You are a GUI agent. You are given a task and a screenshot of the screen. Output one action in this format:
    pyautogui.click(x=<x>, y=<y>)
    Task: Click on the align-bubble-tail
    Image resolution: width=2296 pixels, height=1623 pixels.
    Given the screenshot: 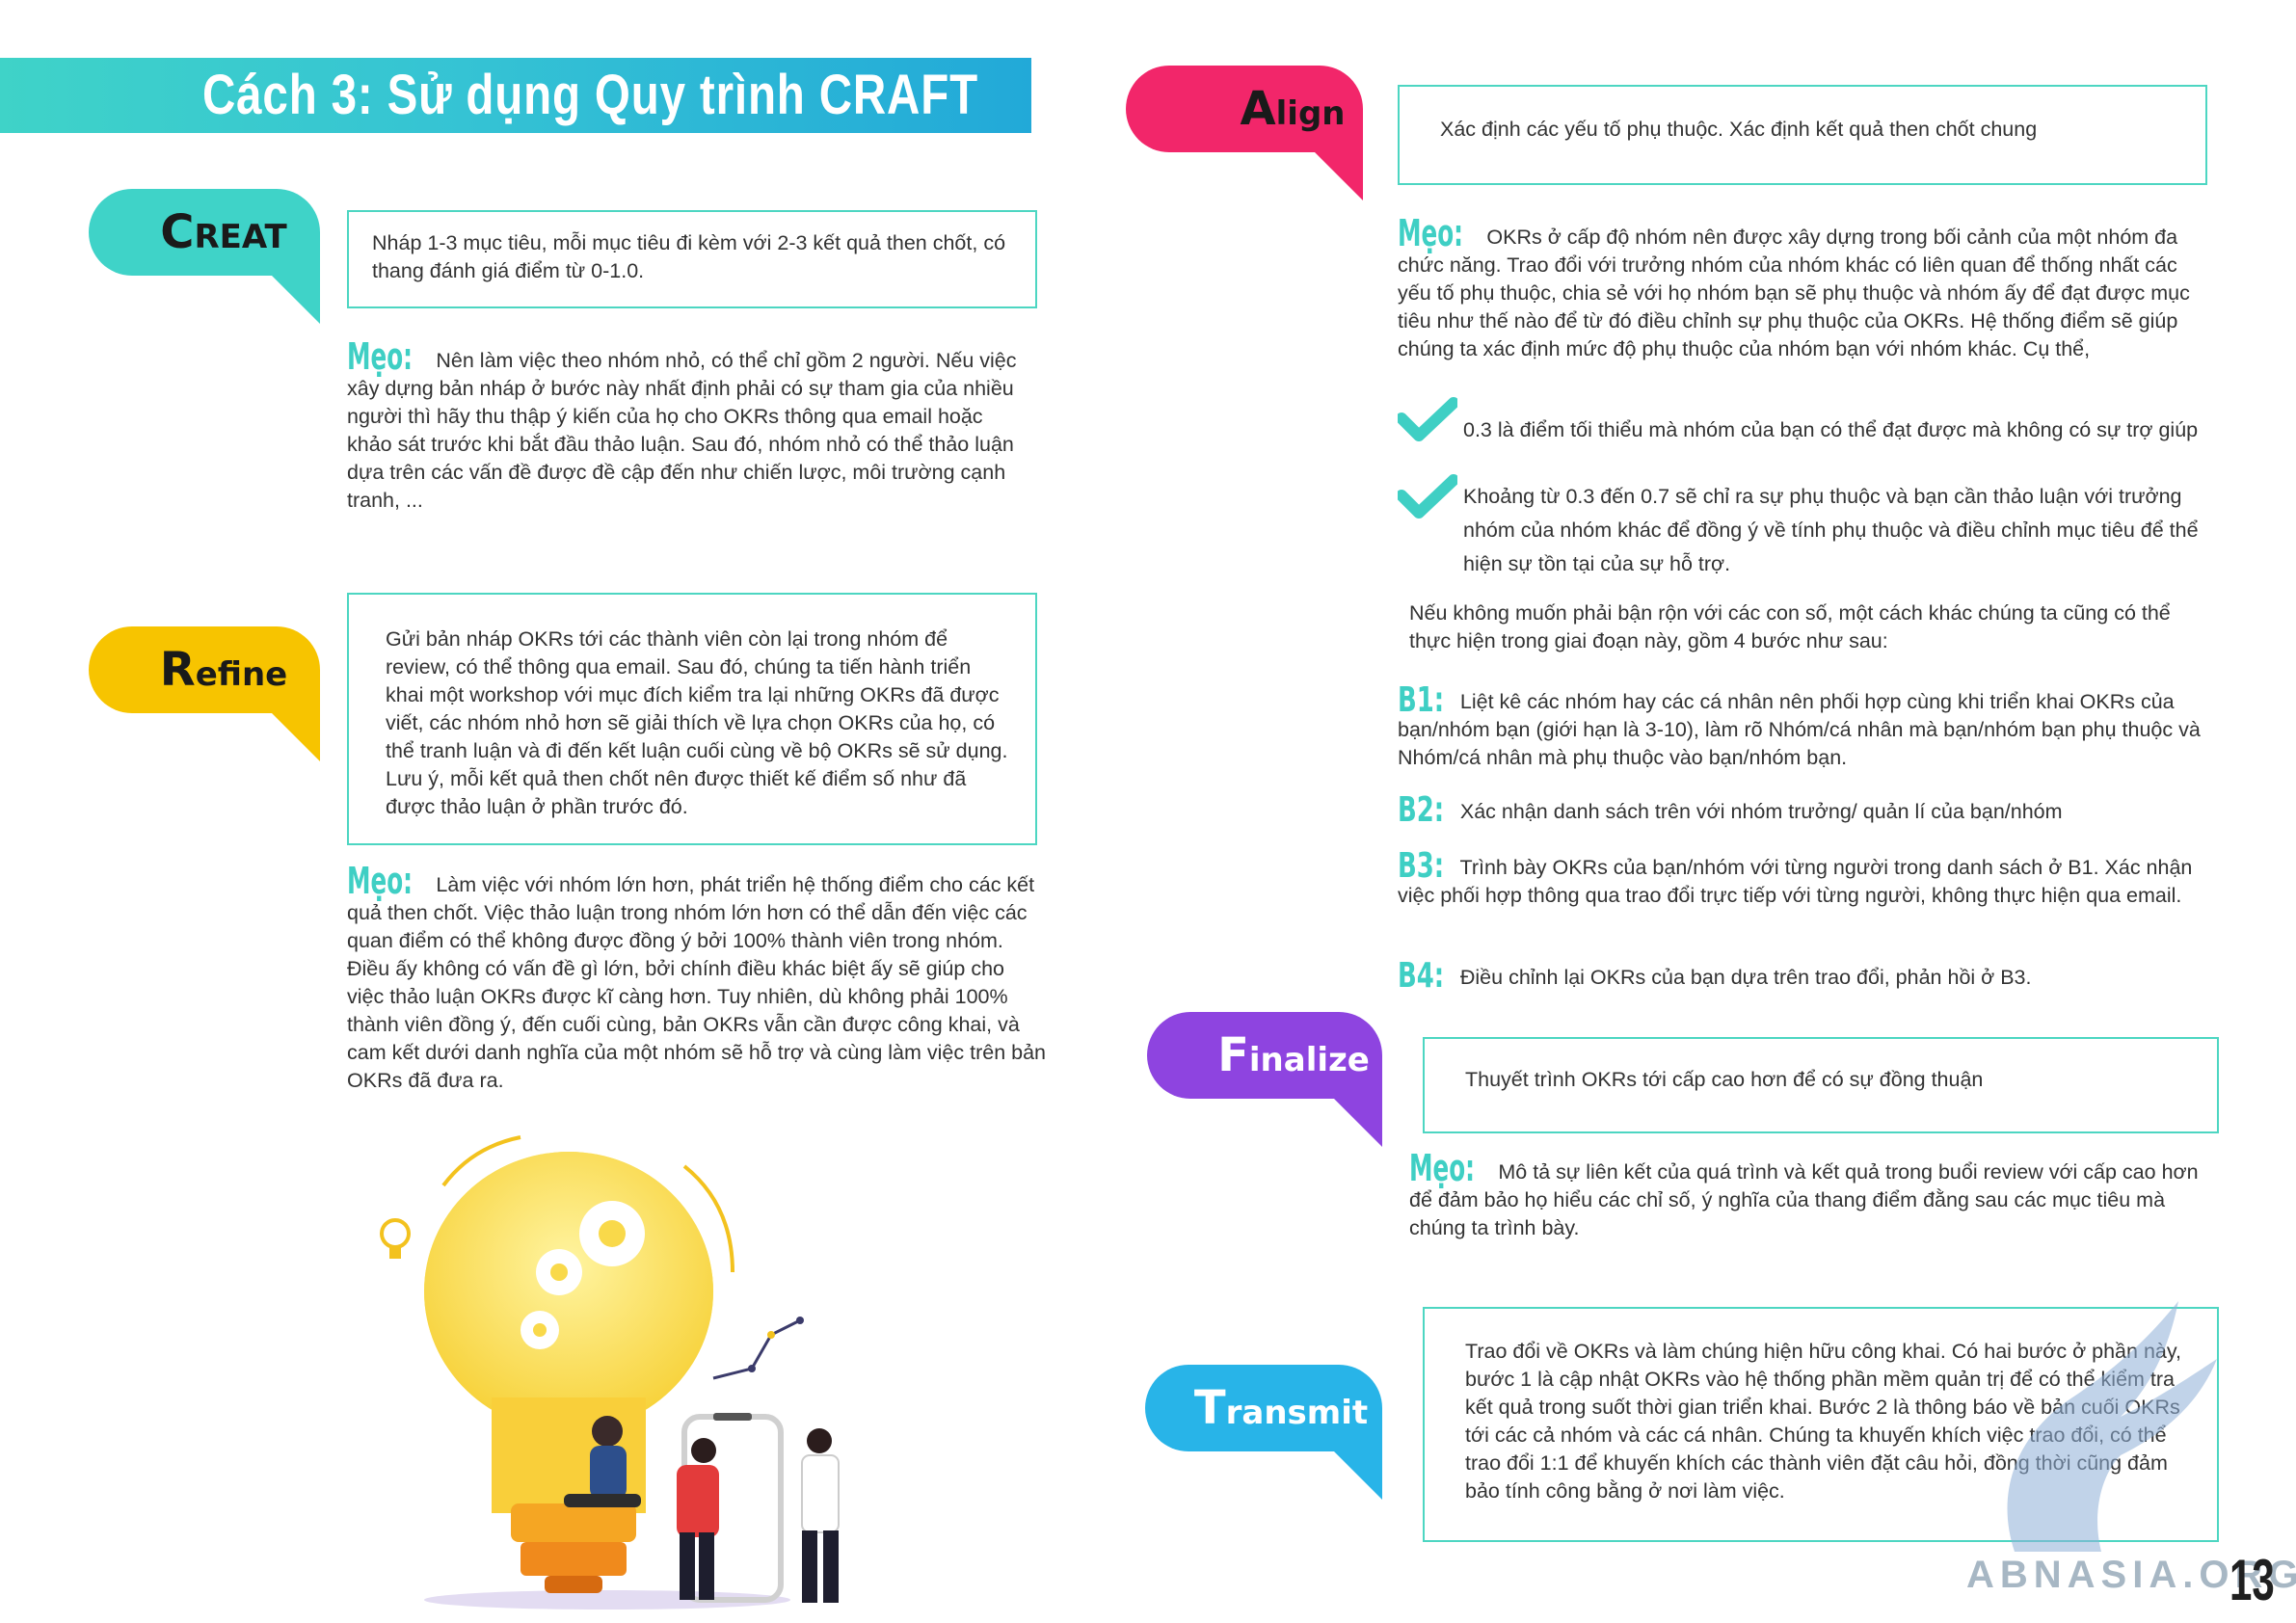 What is the action you would take?
    pyautogui.click(x=1339, y=176)
    